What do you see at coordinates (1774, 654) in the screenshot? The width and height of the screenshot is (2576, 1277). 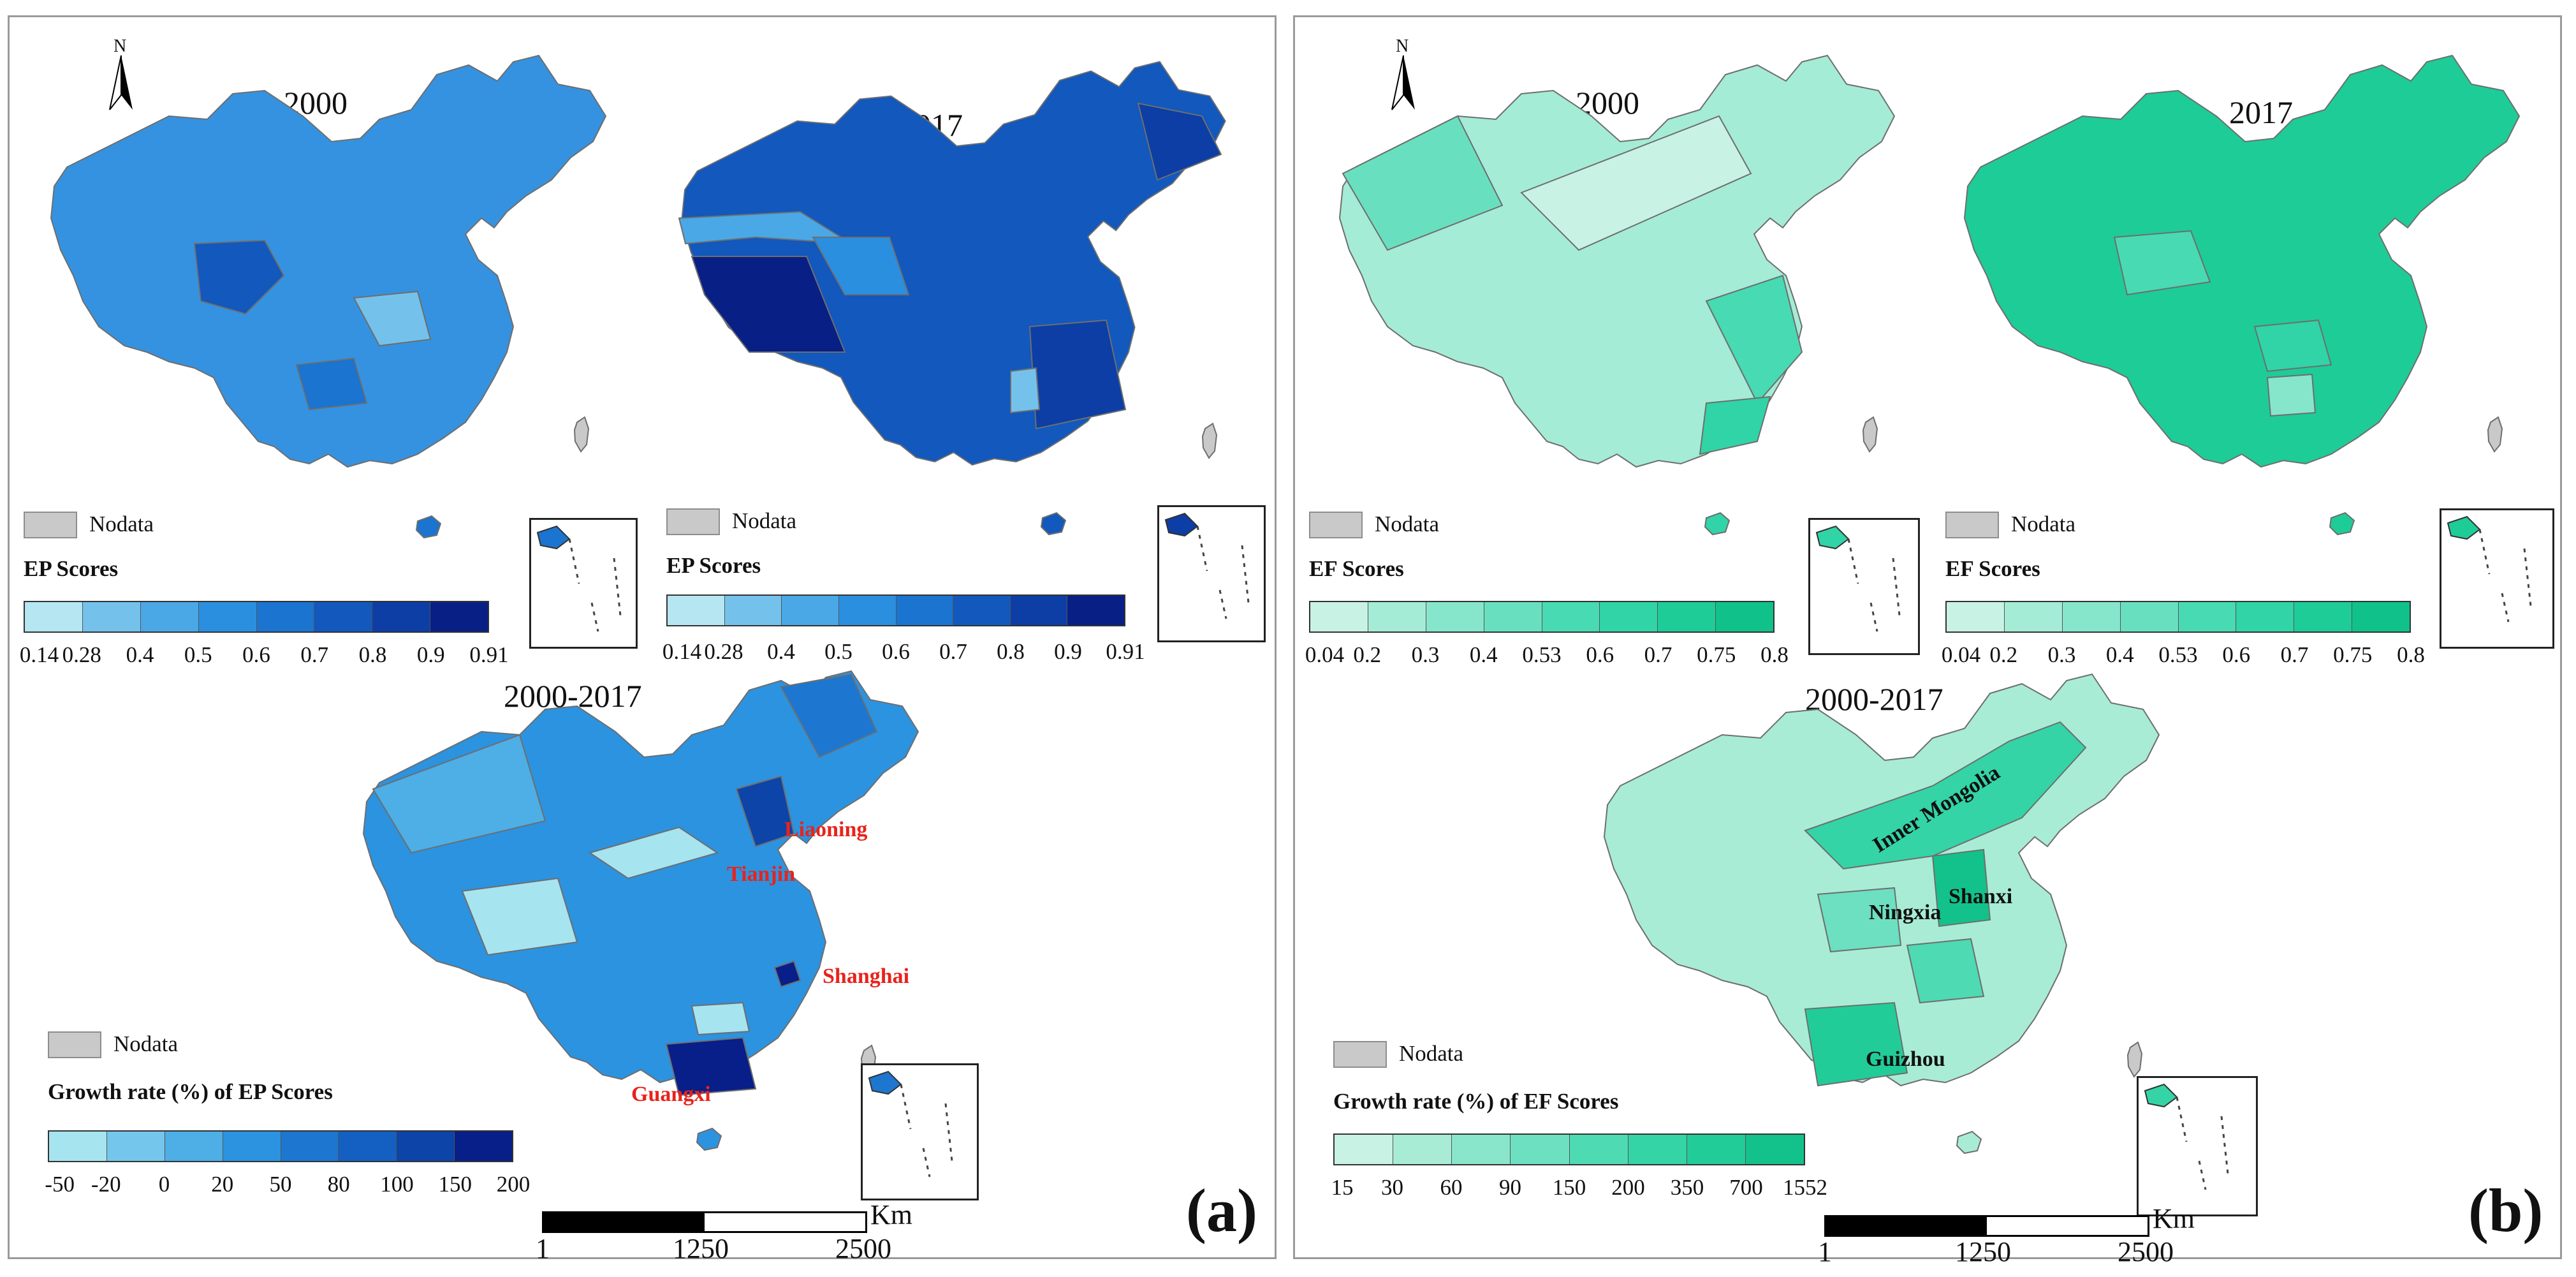 I see `legend-tick-label: 0.8` at bounding box center [1774, 654].